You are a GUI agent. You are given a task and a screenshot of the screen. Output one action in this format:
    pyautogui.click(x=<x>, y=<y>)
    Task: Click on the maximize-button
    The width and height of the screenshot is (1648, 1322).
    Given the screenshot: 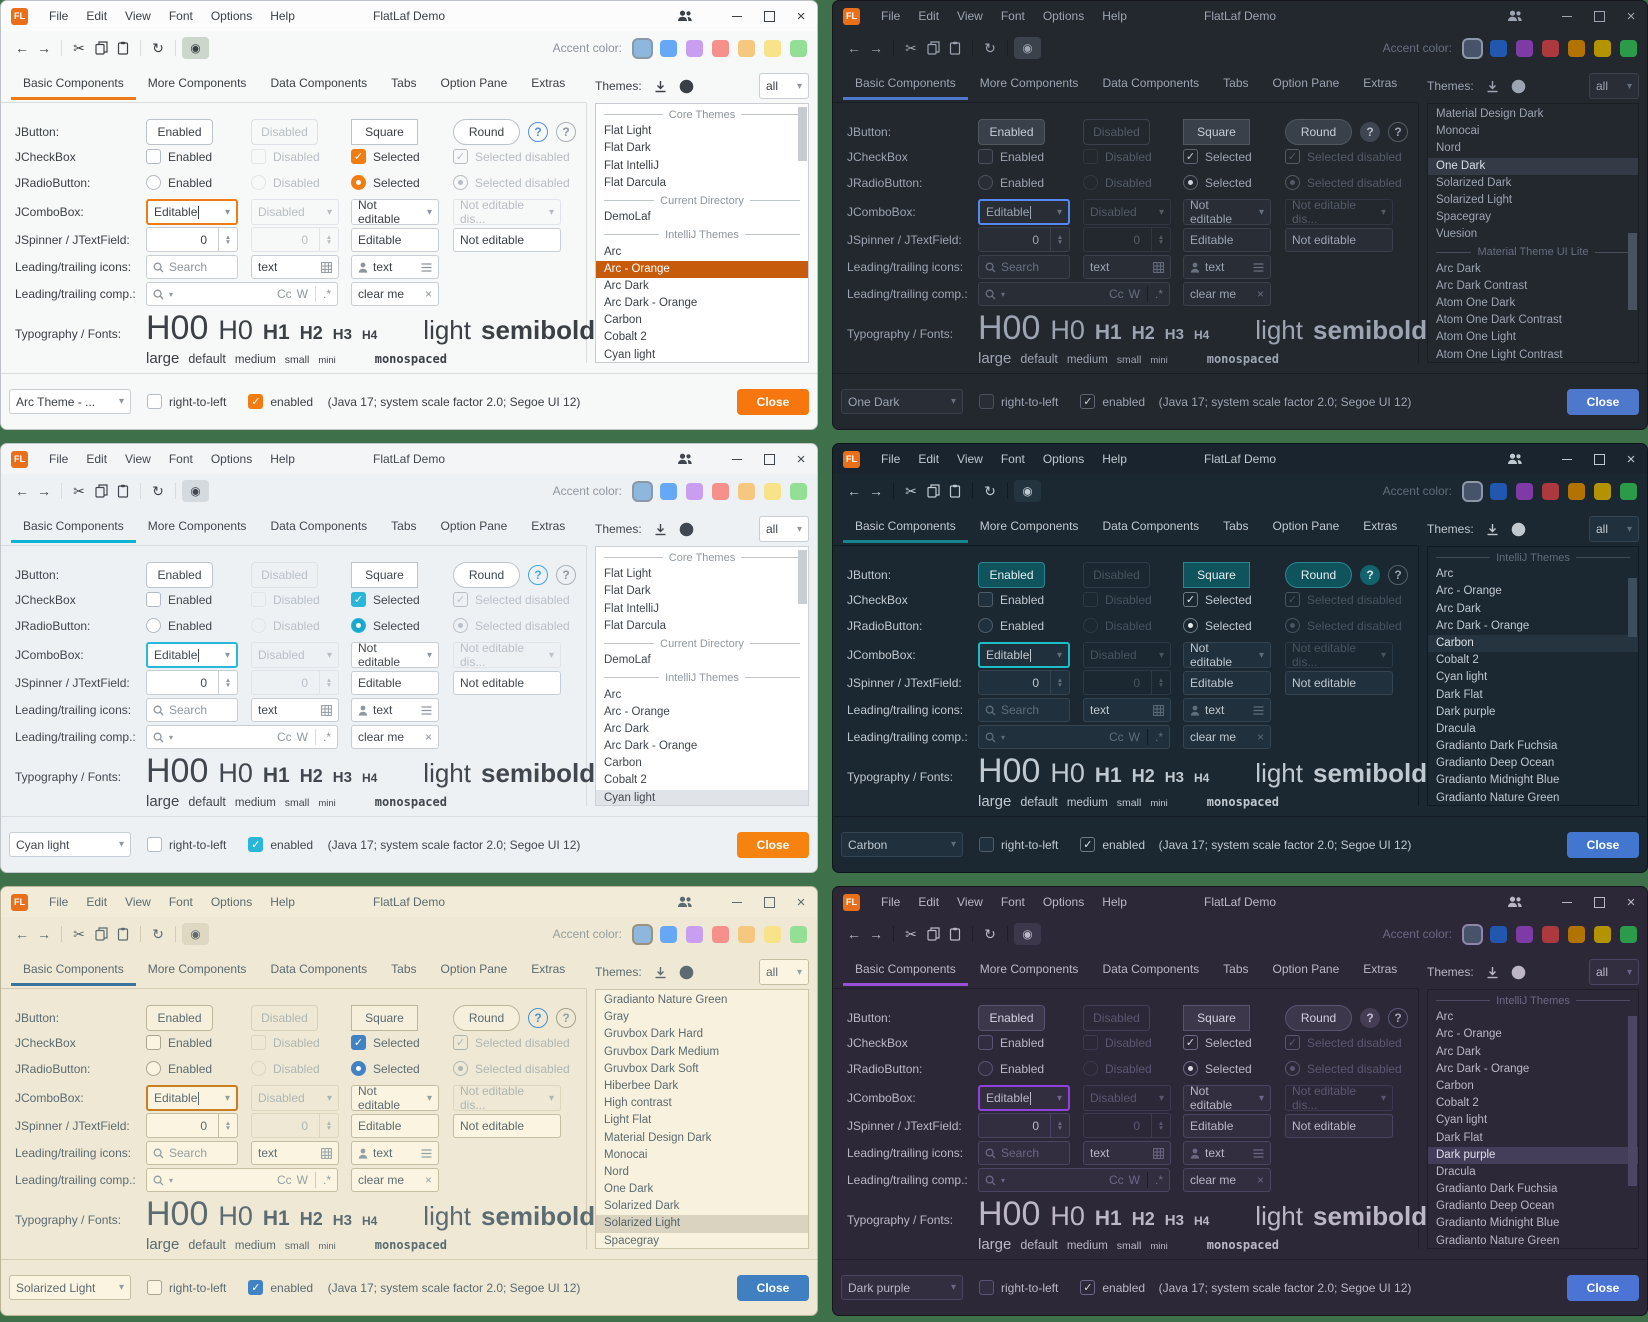 What is the action you would take?
    pyautogui.click(x=769, y=459)
    